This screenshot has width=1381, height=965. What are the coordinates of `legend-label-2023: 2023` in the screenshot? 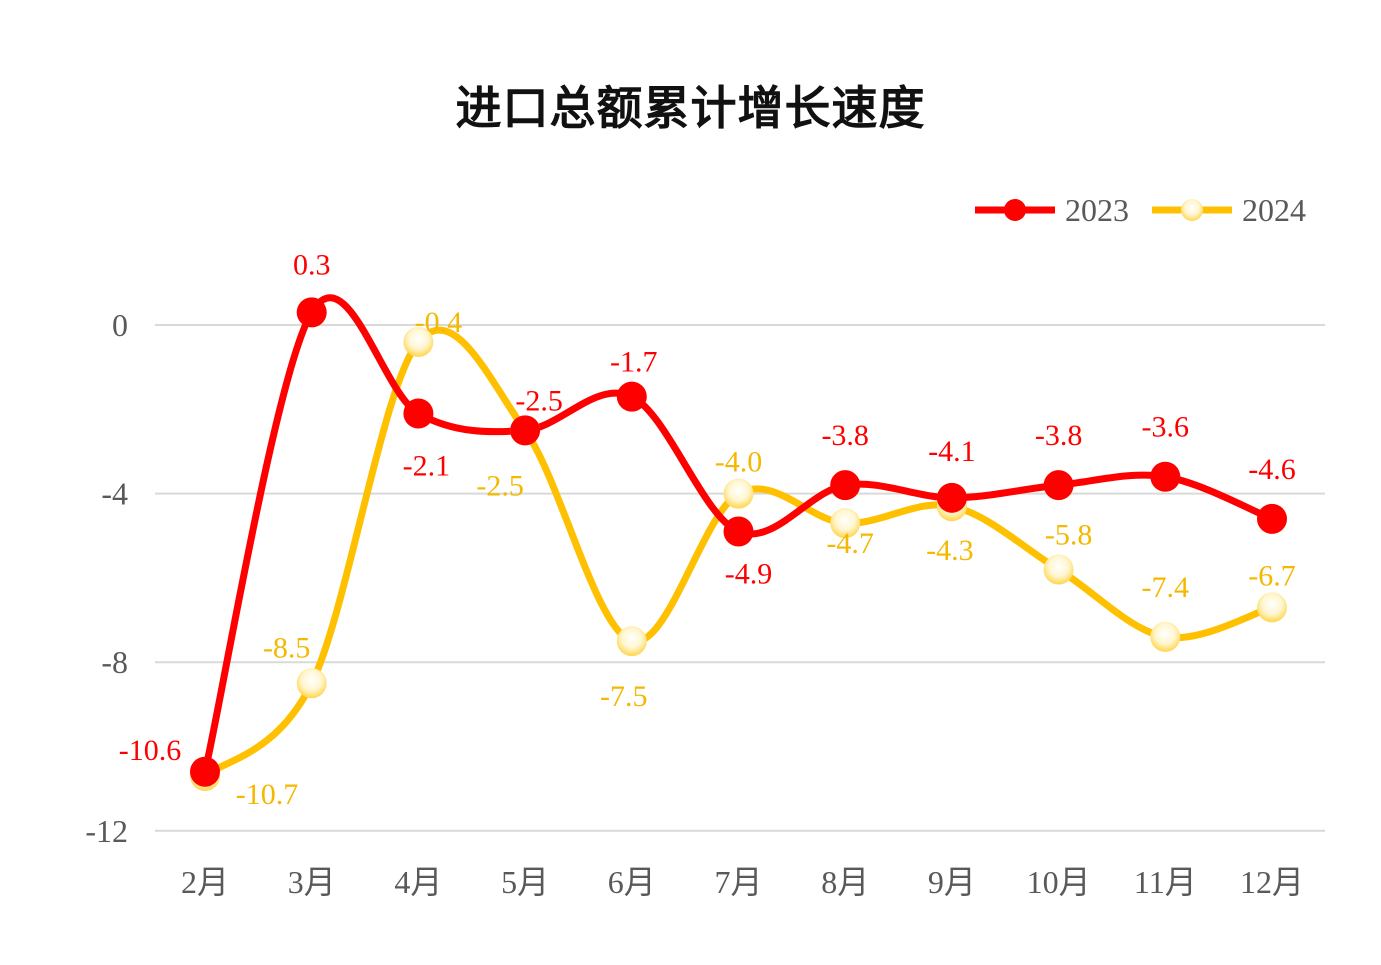 It's located at (1097, 210).